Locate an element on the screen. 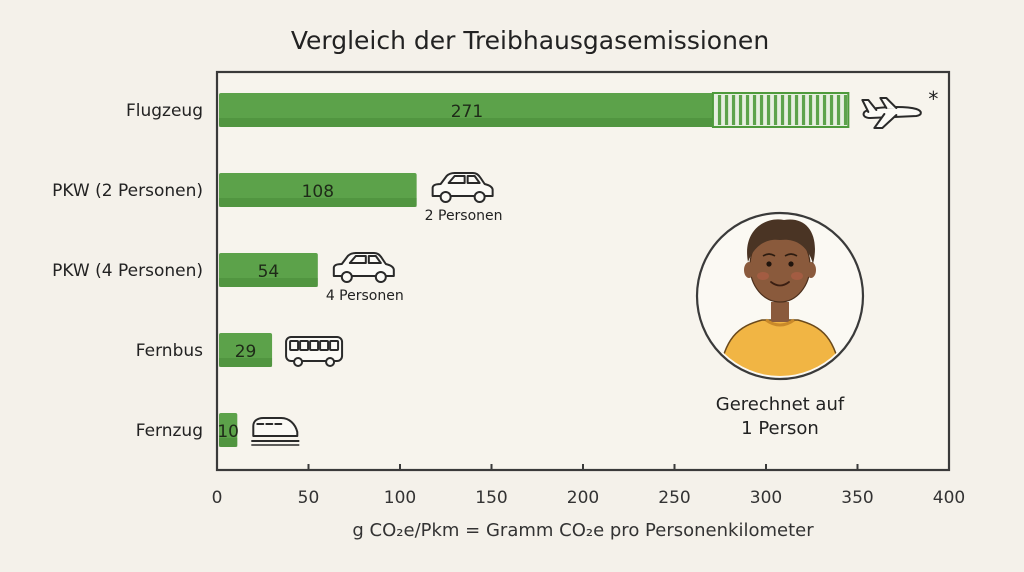  chart-title: Vergleich der Treibhausgasemissionen is located at coordinates (530, 40).